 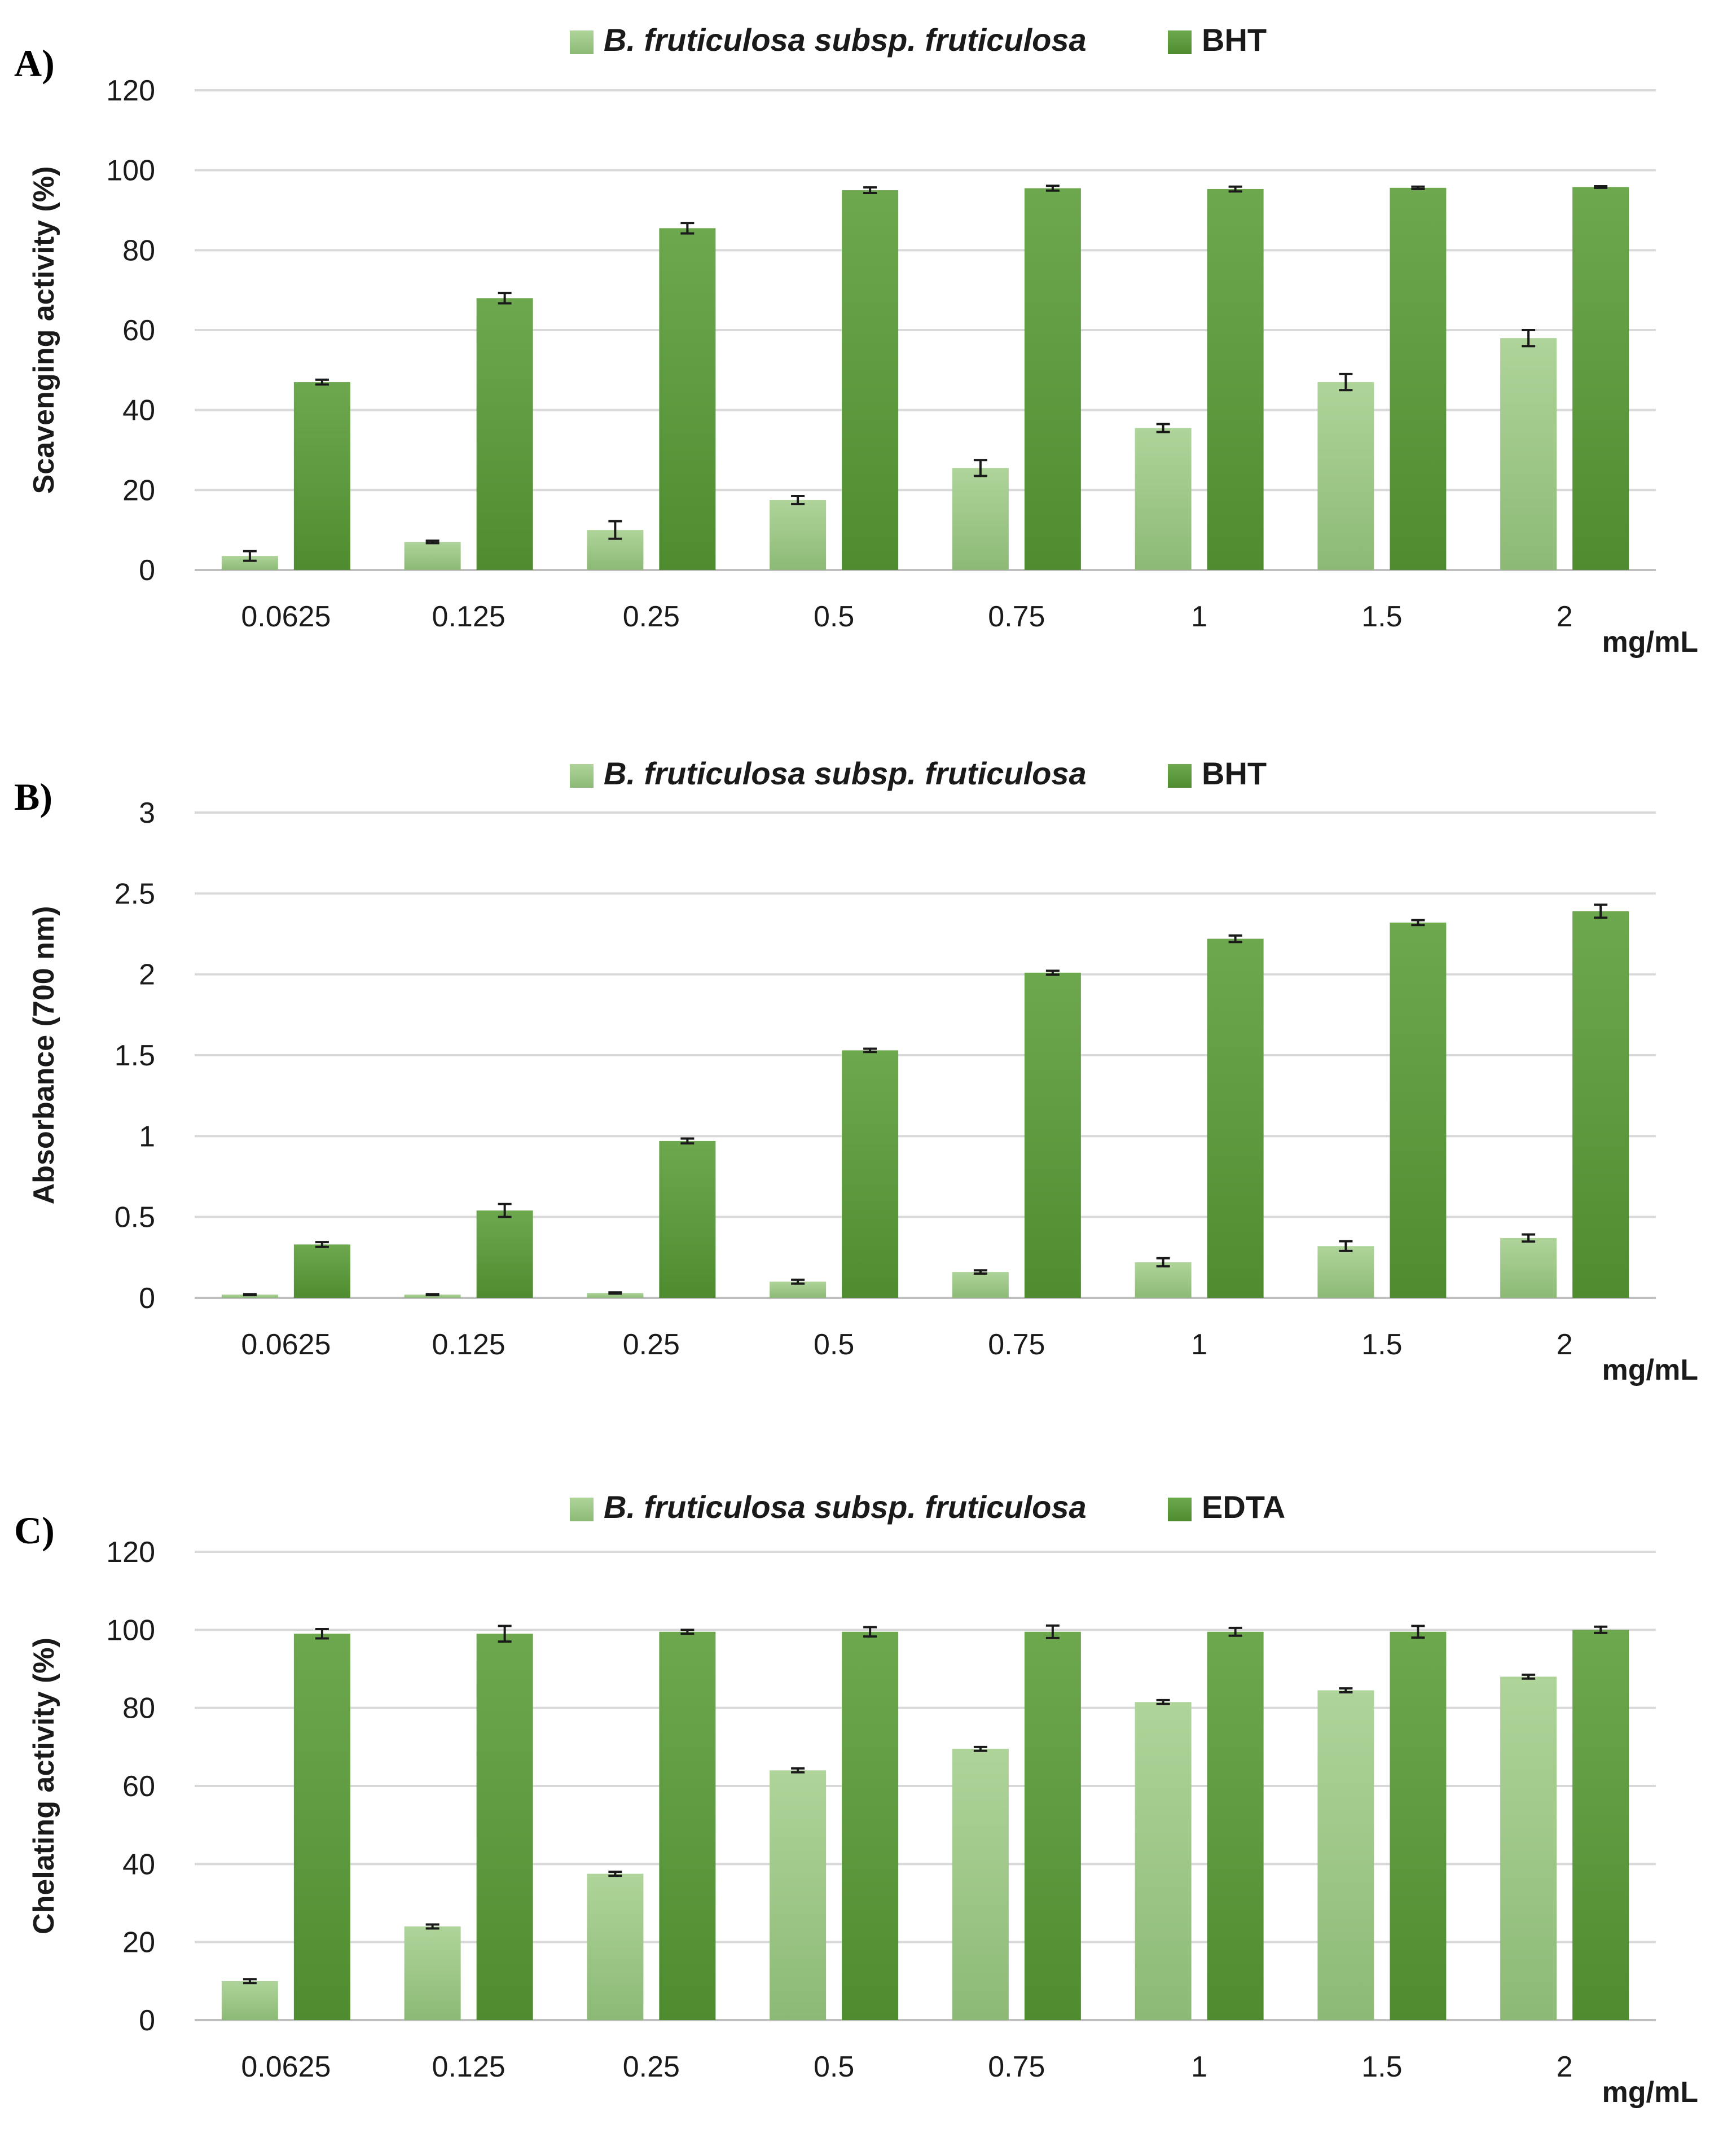 I want to click on legend-label-reference: BHT, so click(x=1234, y=774).